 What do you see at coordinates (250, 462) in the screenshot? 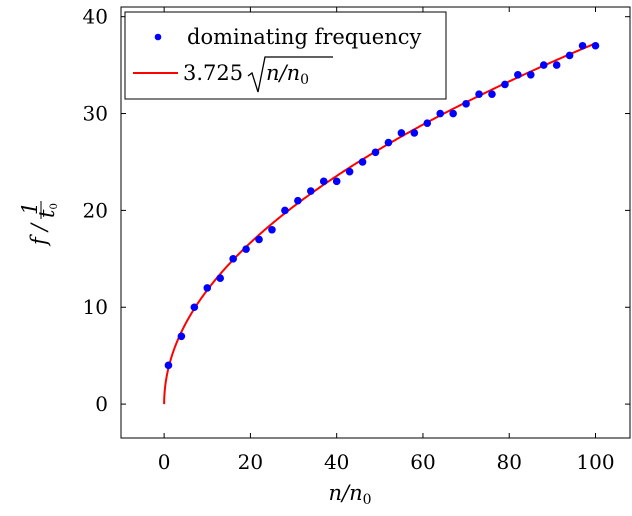
I see `x-tick-label: 20` at bounding box center [250, 462].